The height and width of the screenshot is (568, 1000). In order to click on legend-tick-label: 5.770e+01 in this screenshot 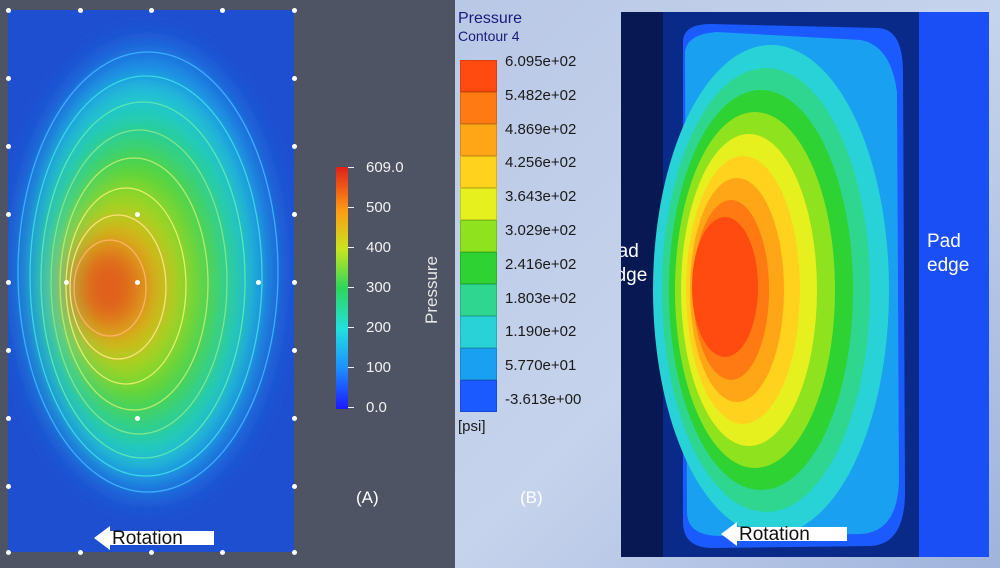, I will do `click(541, 366)`.